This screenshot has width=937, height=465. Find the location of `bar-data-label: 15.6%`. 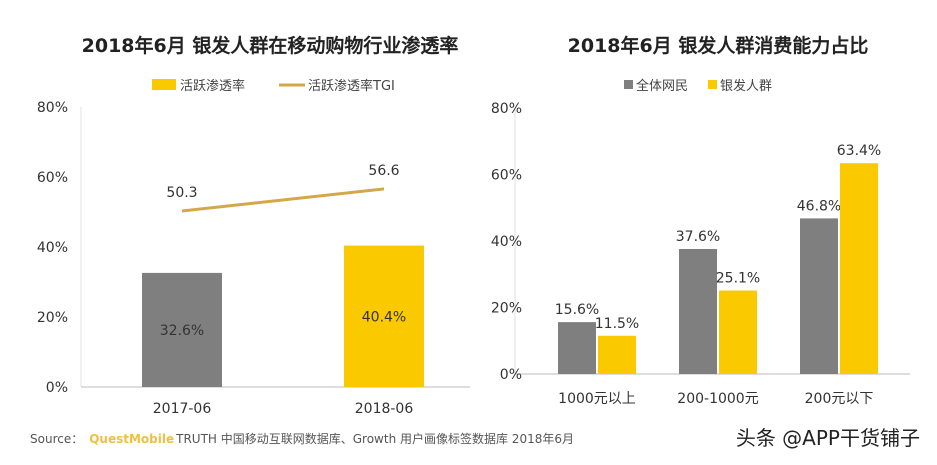

bar-data-label: 15.6% is located at coordinates (577, 310).